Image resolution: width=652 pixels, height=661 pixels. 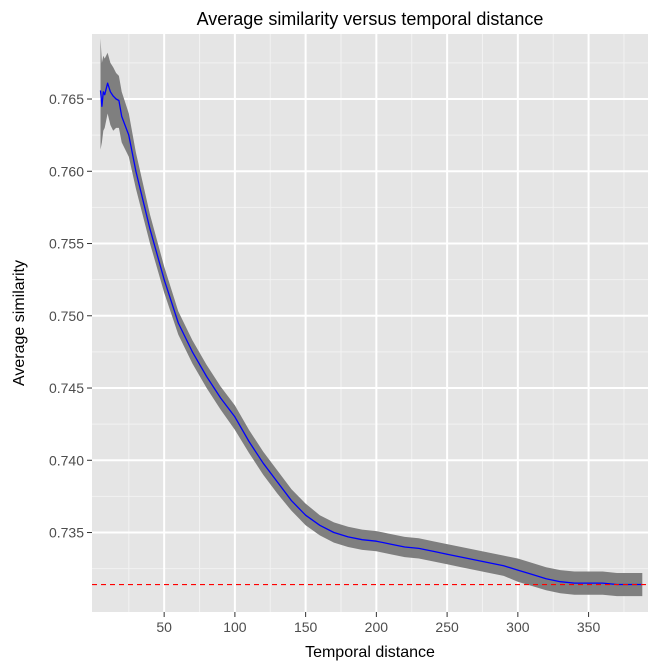 What do you see at coordinates (66, 533) in the screenshot?
I see `y-tick-label: 0.735` at bounding box center [66, 533].